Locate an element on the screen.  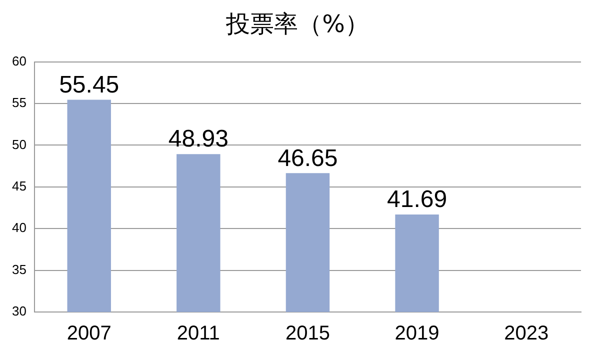
y-tick-label: 50 is located at coordinates (19, 144).